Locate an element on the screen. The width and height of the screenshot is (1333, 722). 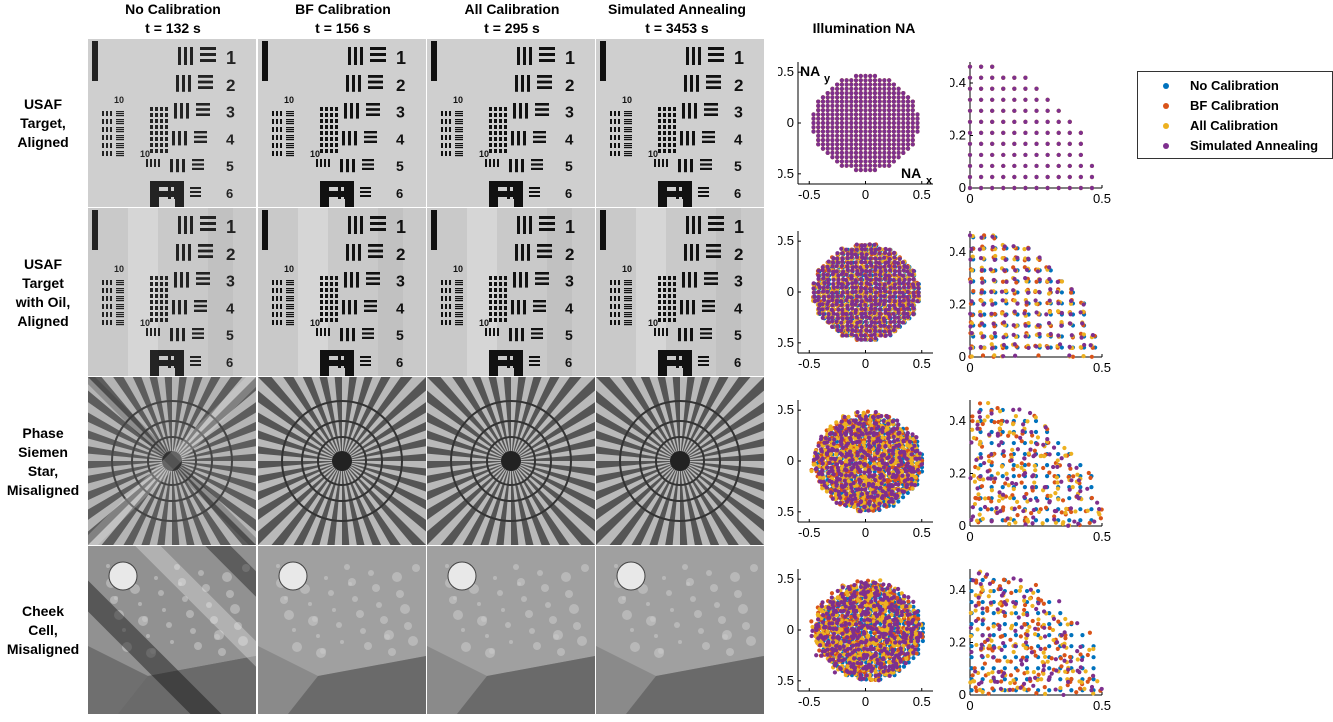
row-label-line: Aligned is located at coordinates (43, 142).